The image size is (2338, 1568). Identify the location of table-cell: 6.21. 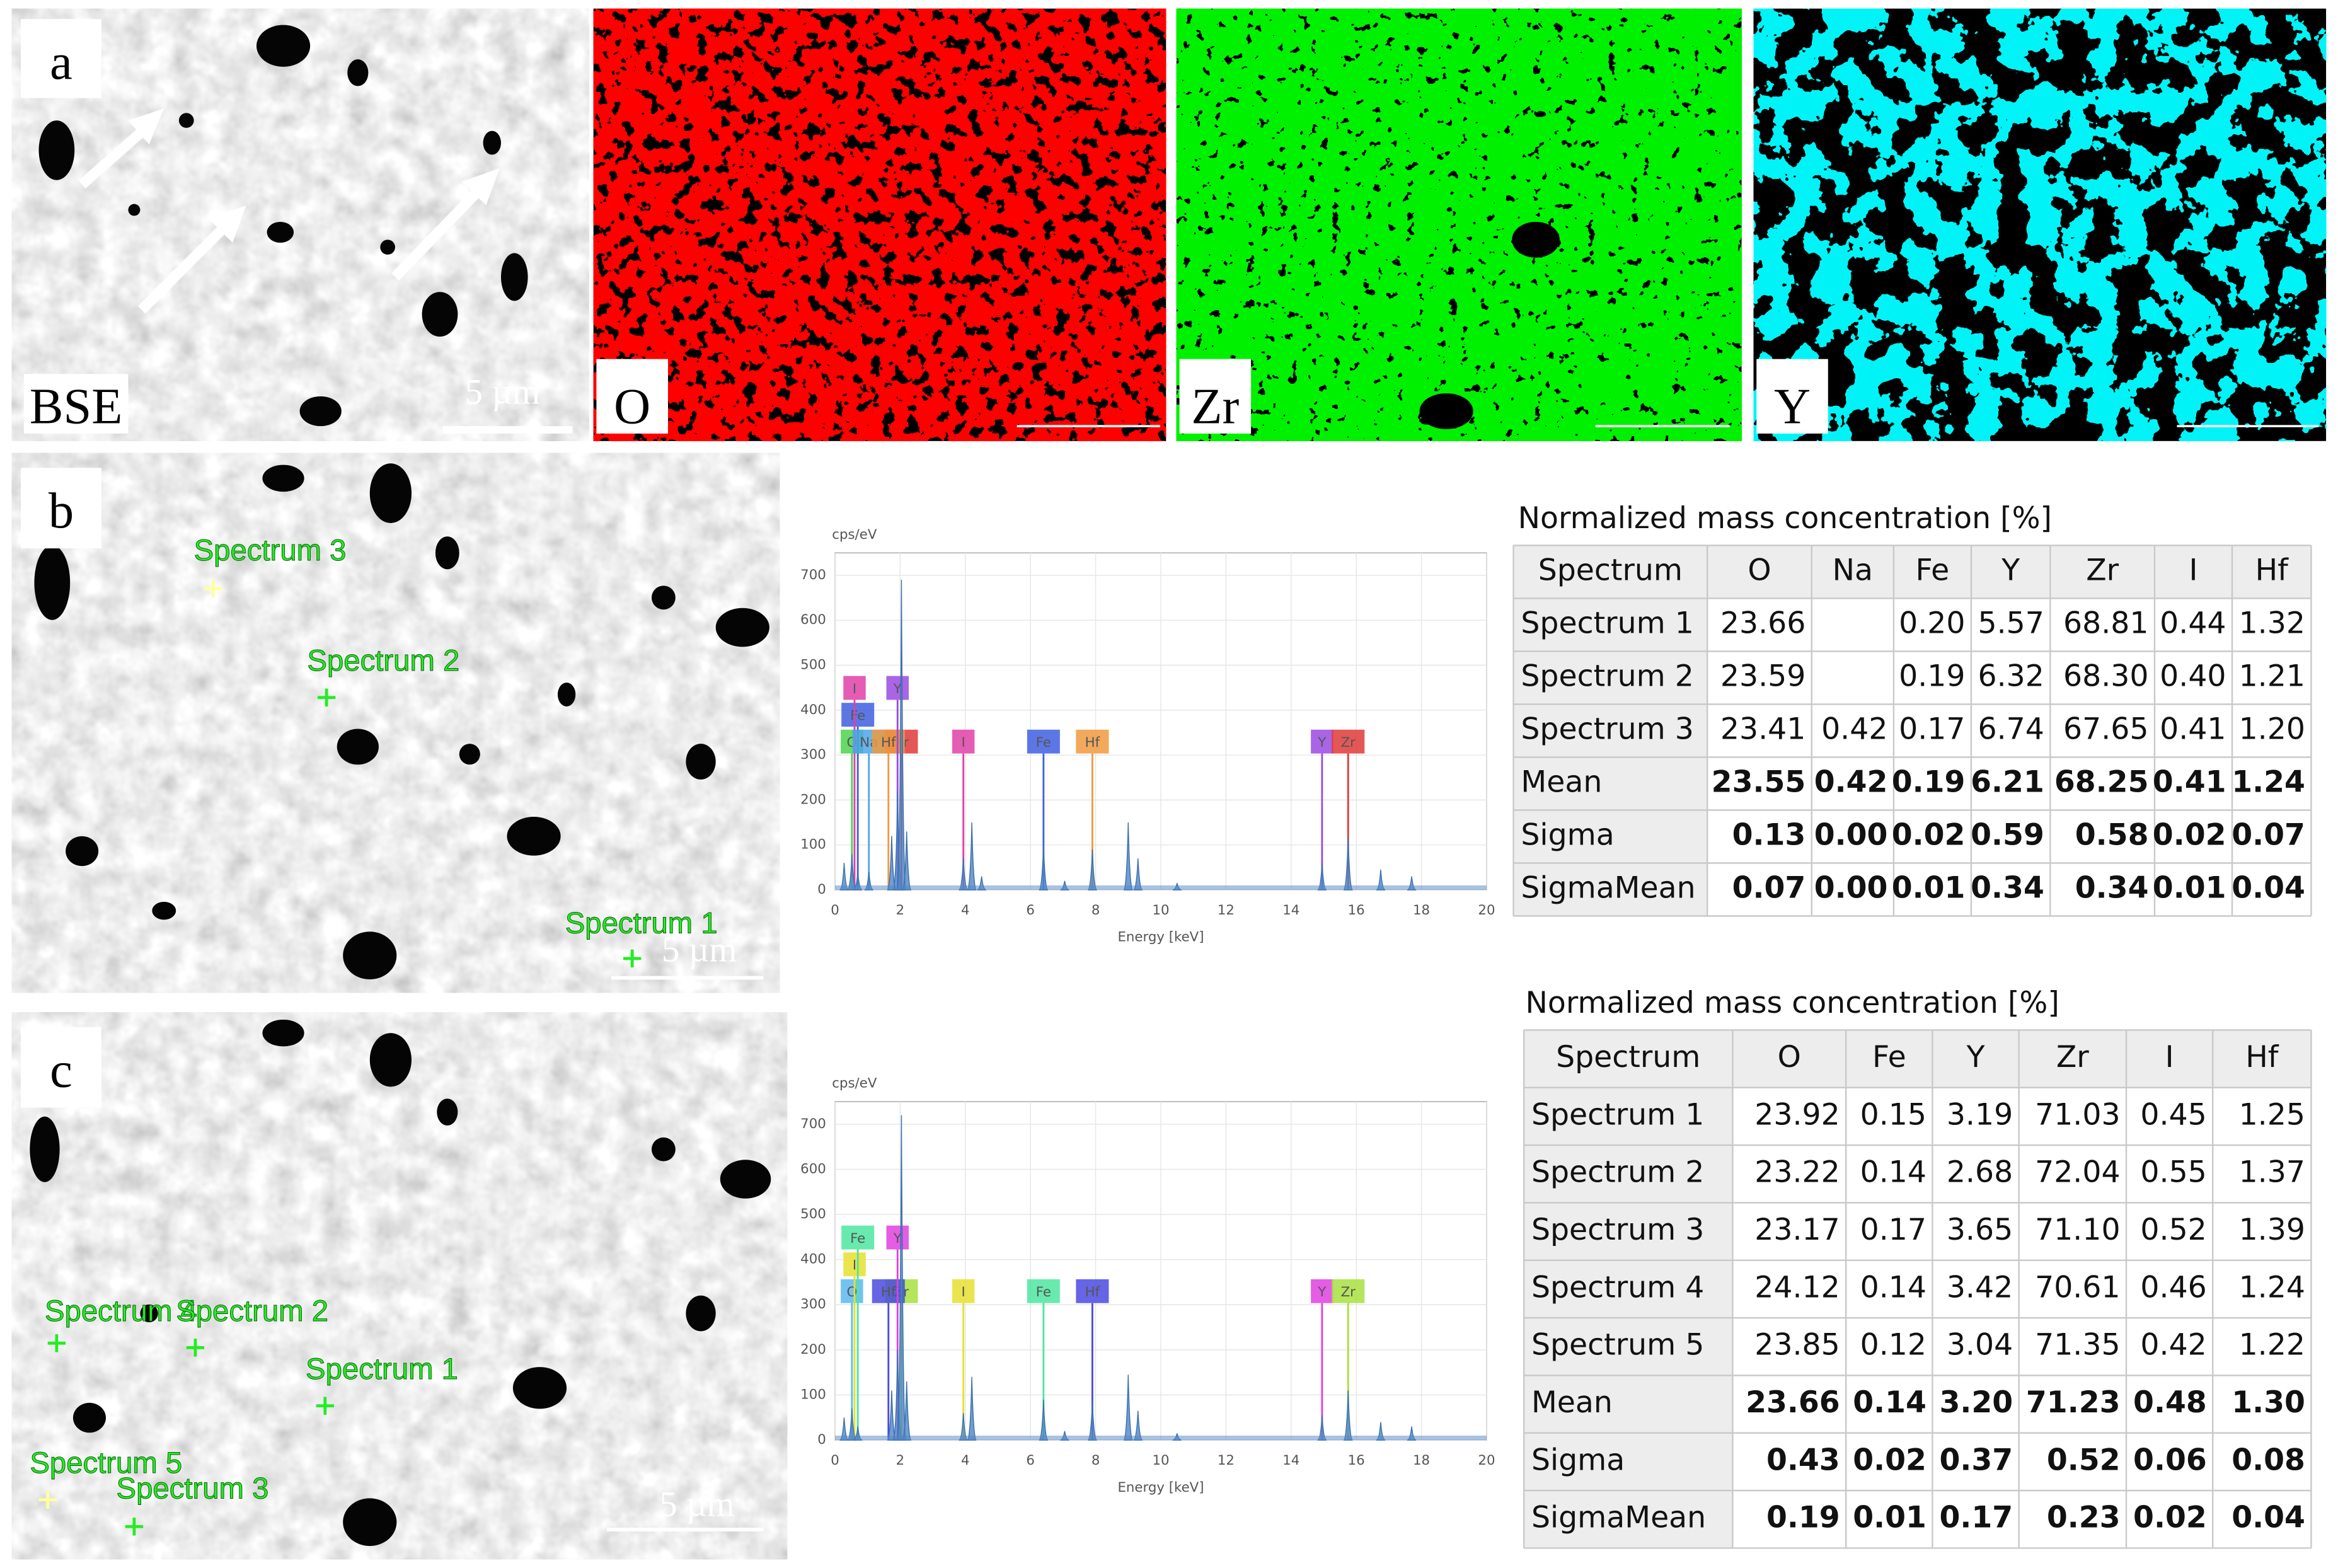
(2007, 782).